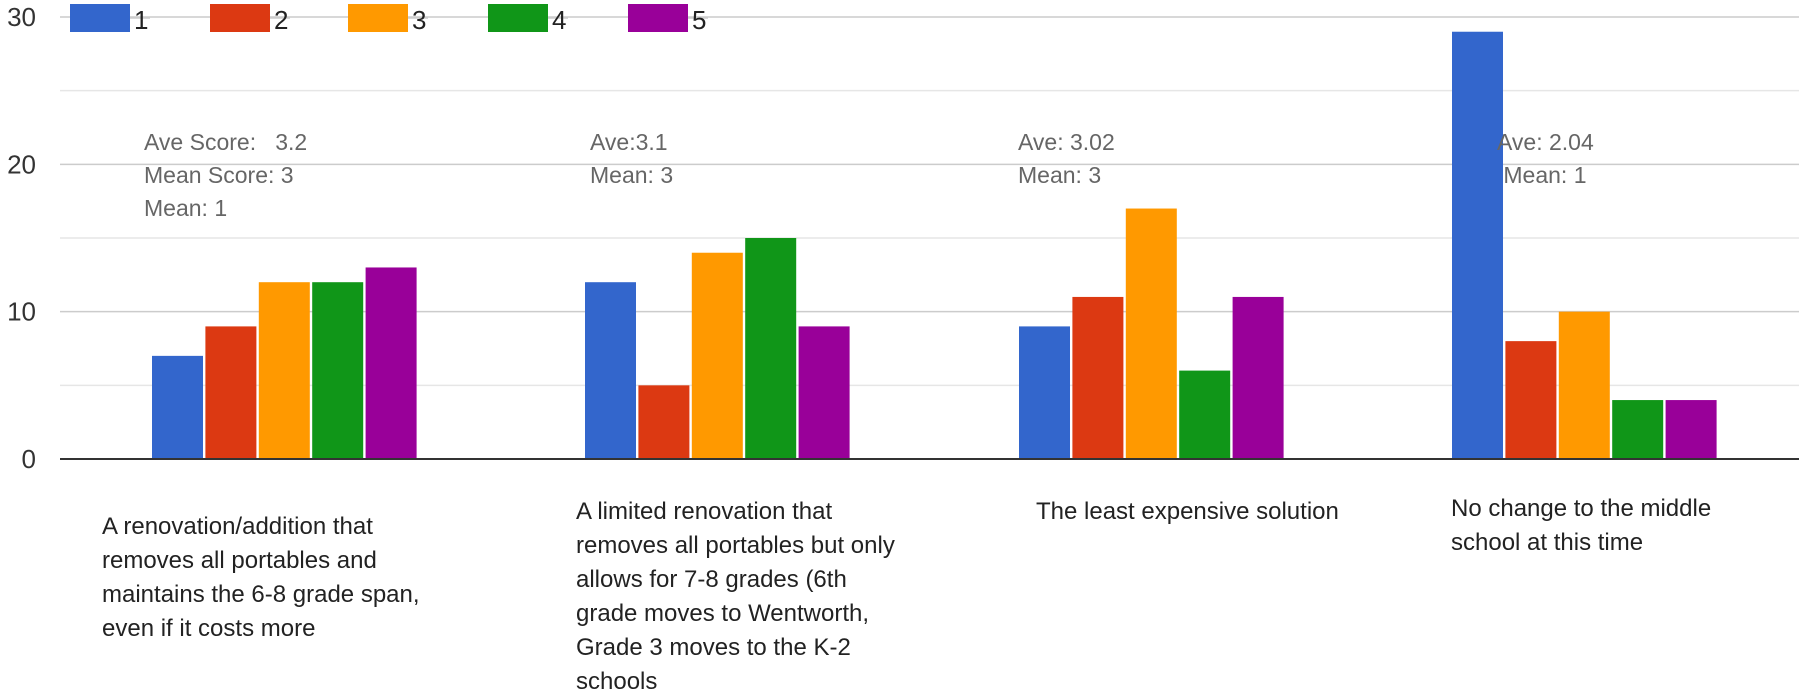  Describe the element at coordinates (629, 142) in the screenshot. I see `annotation-line: Ave:3.1` at that location.